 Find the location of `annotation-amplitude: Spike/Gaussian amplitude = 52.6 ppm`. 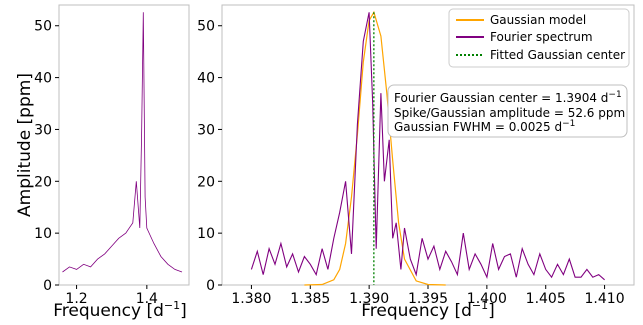

annotation-amplitude: Spike/Gaussian amplitude = 52.6 ppm is located at coordinates (509, 113).